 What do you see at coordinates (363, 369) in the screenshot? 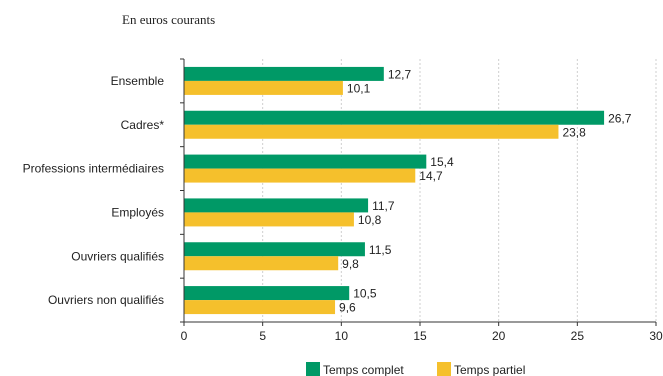
I see `legend-label: Temps complet` at bounding box center [363, 369].